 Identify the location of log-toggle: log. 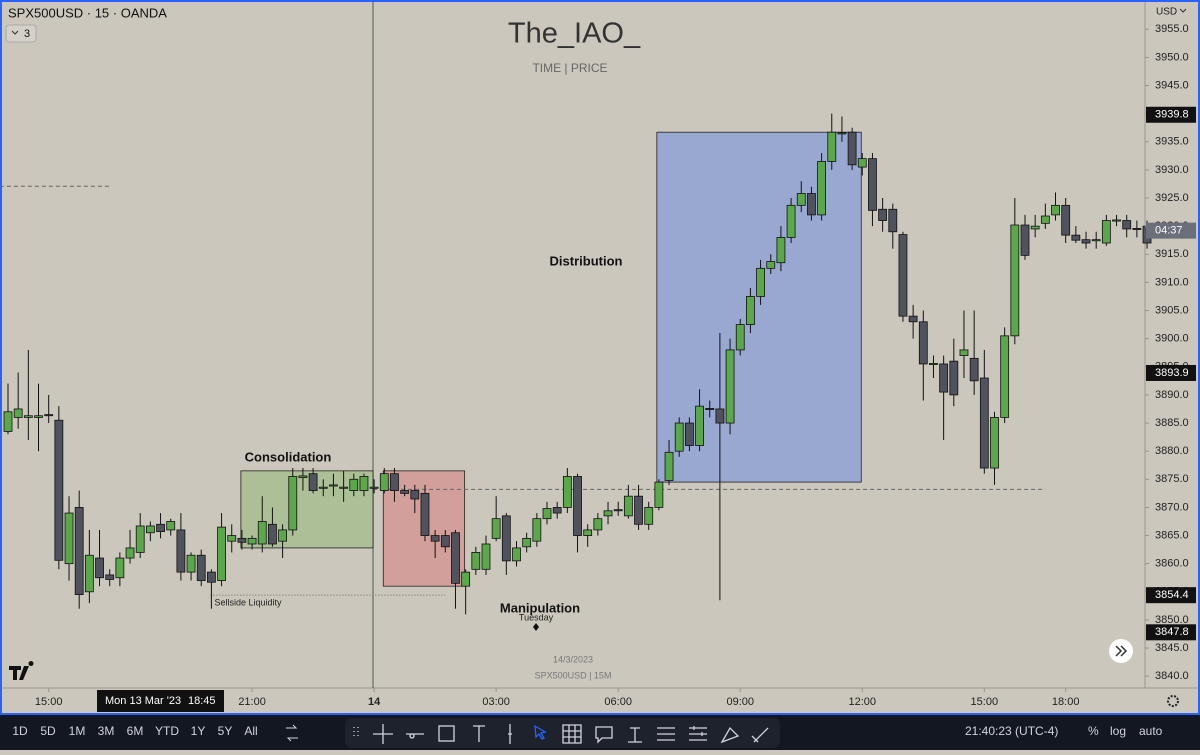
(1118, 731).